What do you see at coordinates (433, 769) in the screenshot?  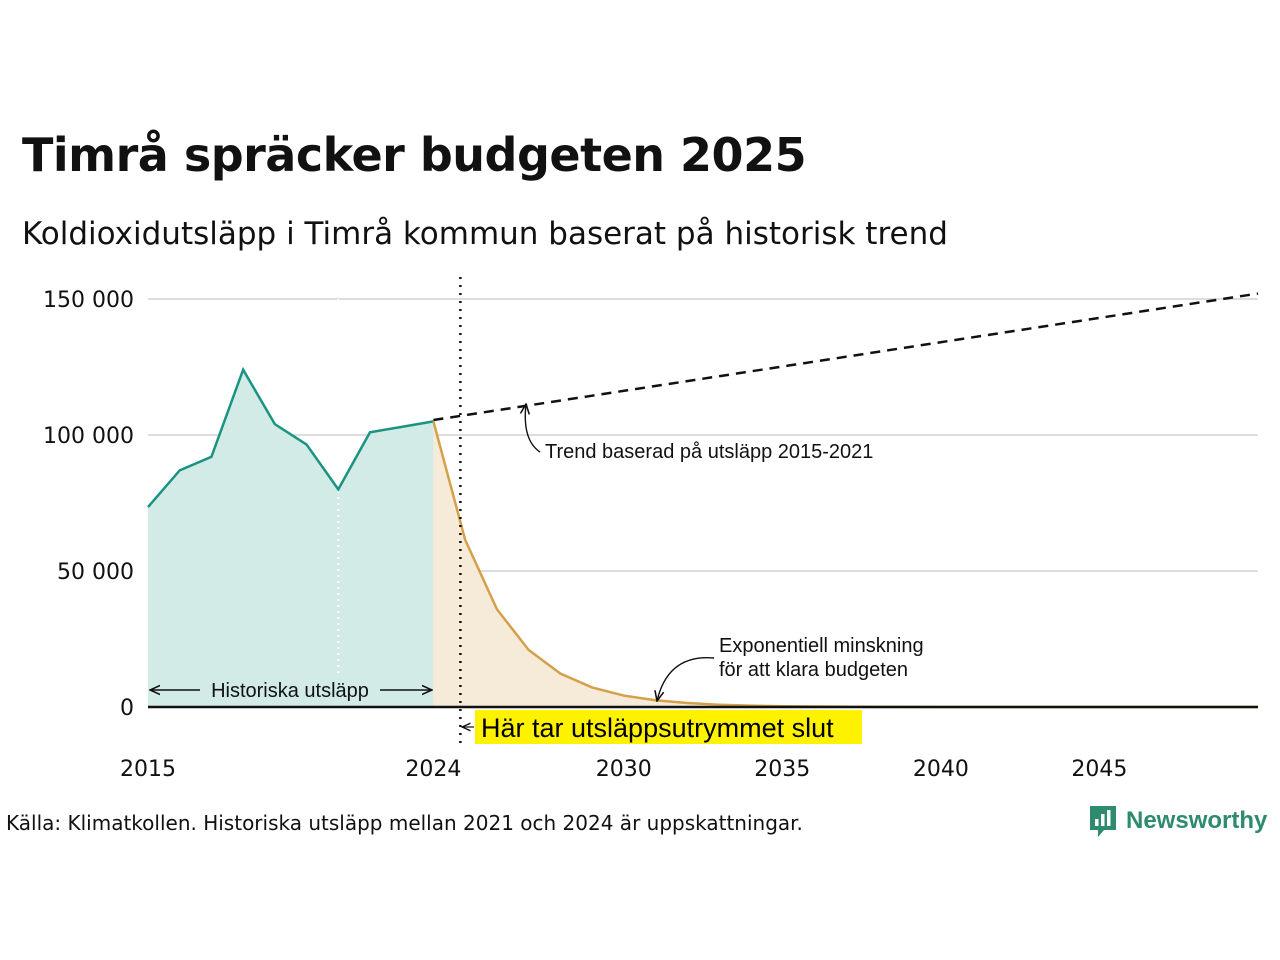 I see `x-tick-label: 2024` at bounding box center [433, 769].